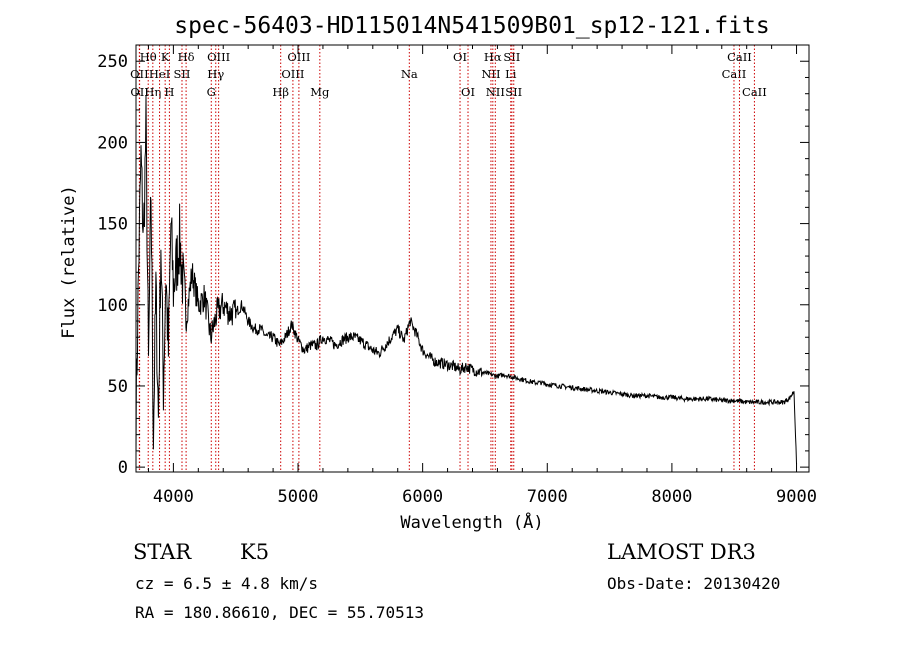  I want to click on y-tick-label-3: 150, so click(112, 225).